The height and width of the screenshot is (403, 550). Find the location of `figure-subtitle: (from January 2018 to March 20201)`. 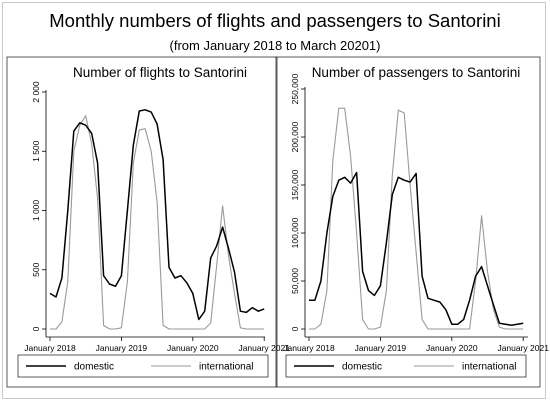

figure-subtitle: (from January 2018 to March 20201) is located at coordinates (275, 45).